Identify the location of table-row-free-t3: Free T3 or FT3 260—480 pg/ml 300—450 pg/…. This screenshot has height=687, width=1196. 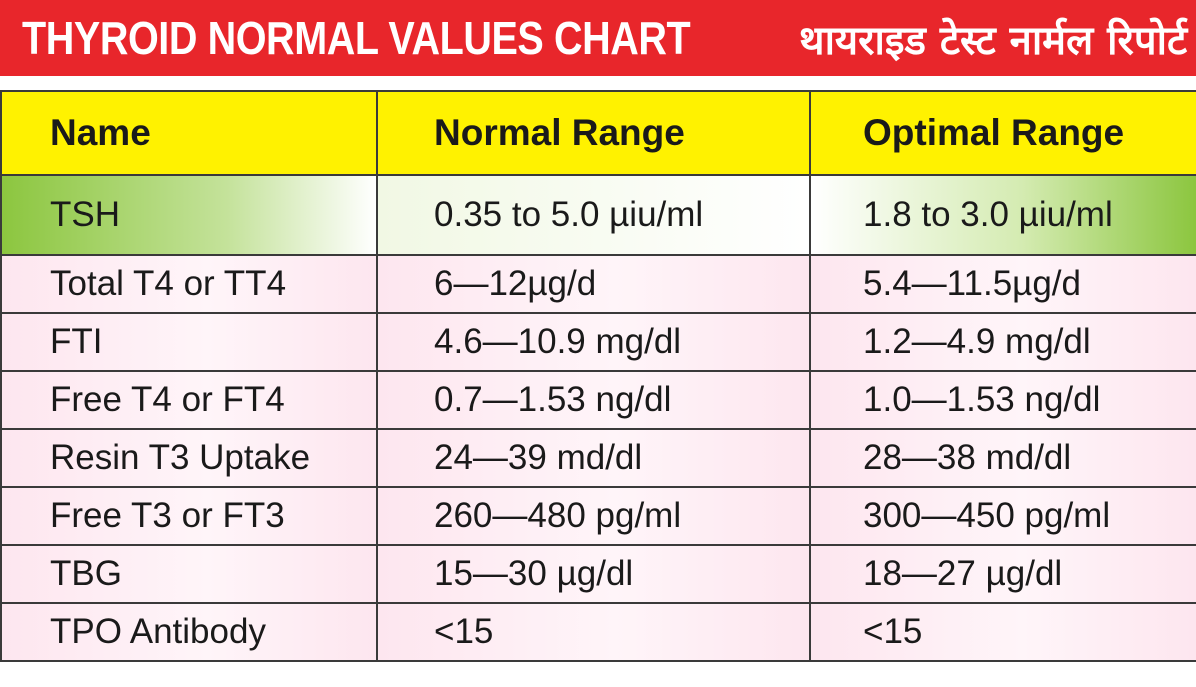
(598, 516).